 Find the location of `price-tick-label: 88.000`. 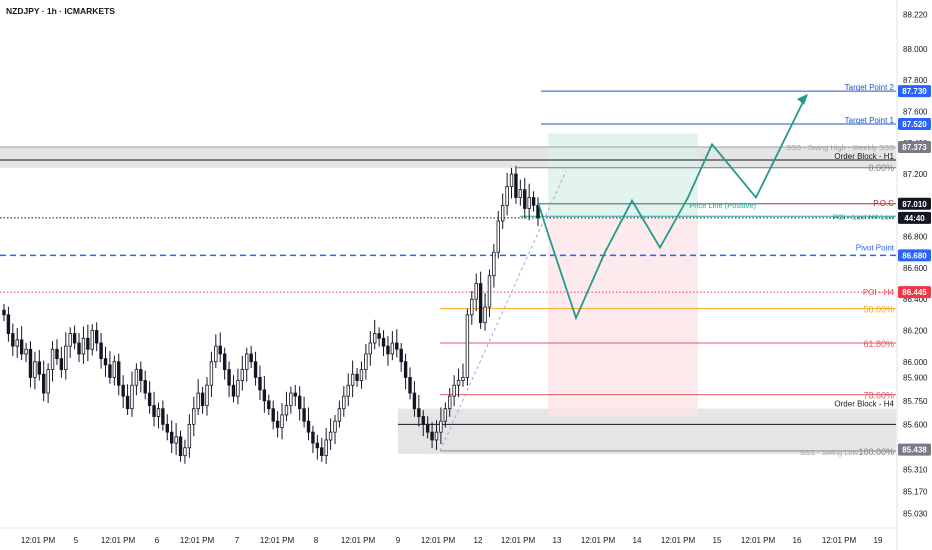

price-tick-label: 88.000 is located at coordinates (915, 49).